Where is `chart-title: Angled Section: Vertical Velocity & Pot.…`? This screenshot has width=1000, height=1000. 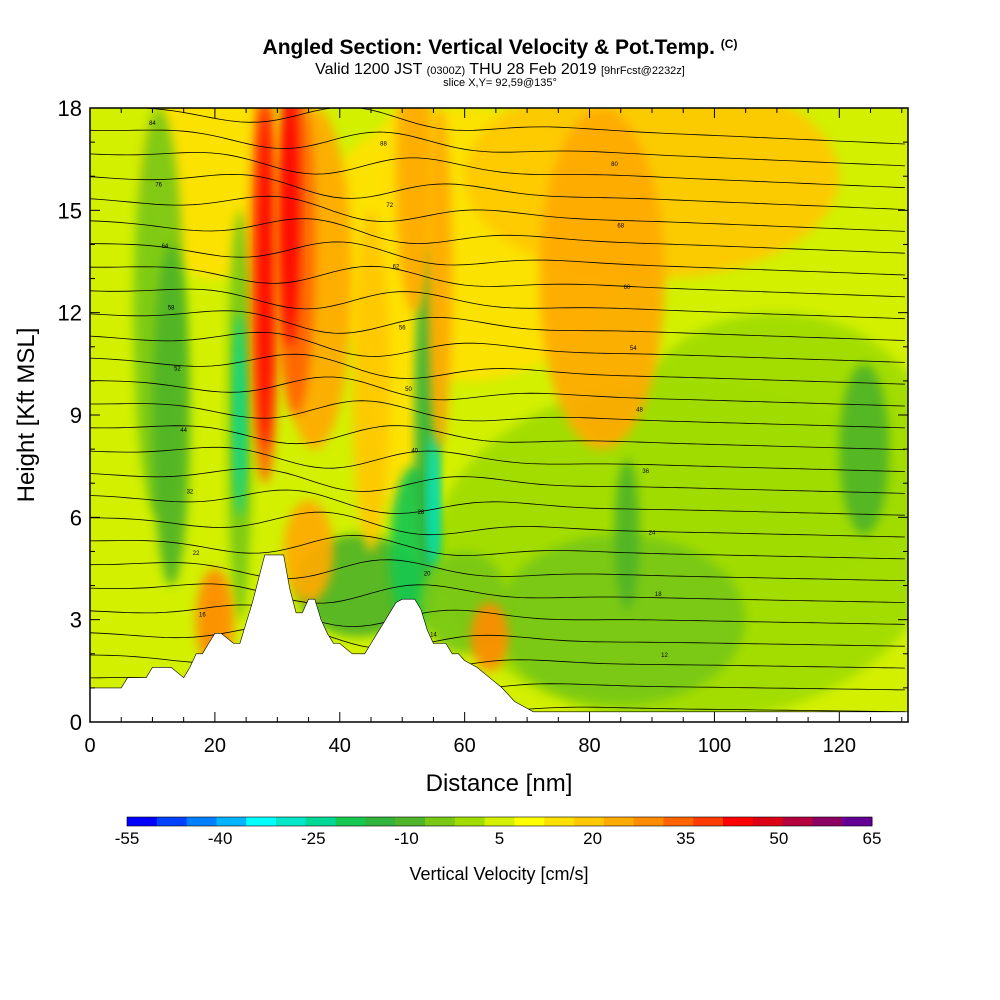
chart-title: Angled Section: Vertical Velocity & Pot.… is located at coordinates (500, 47).